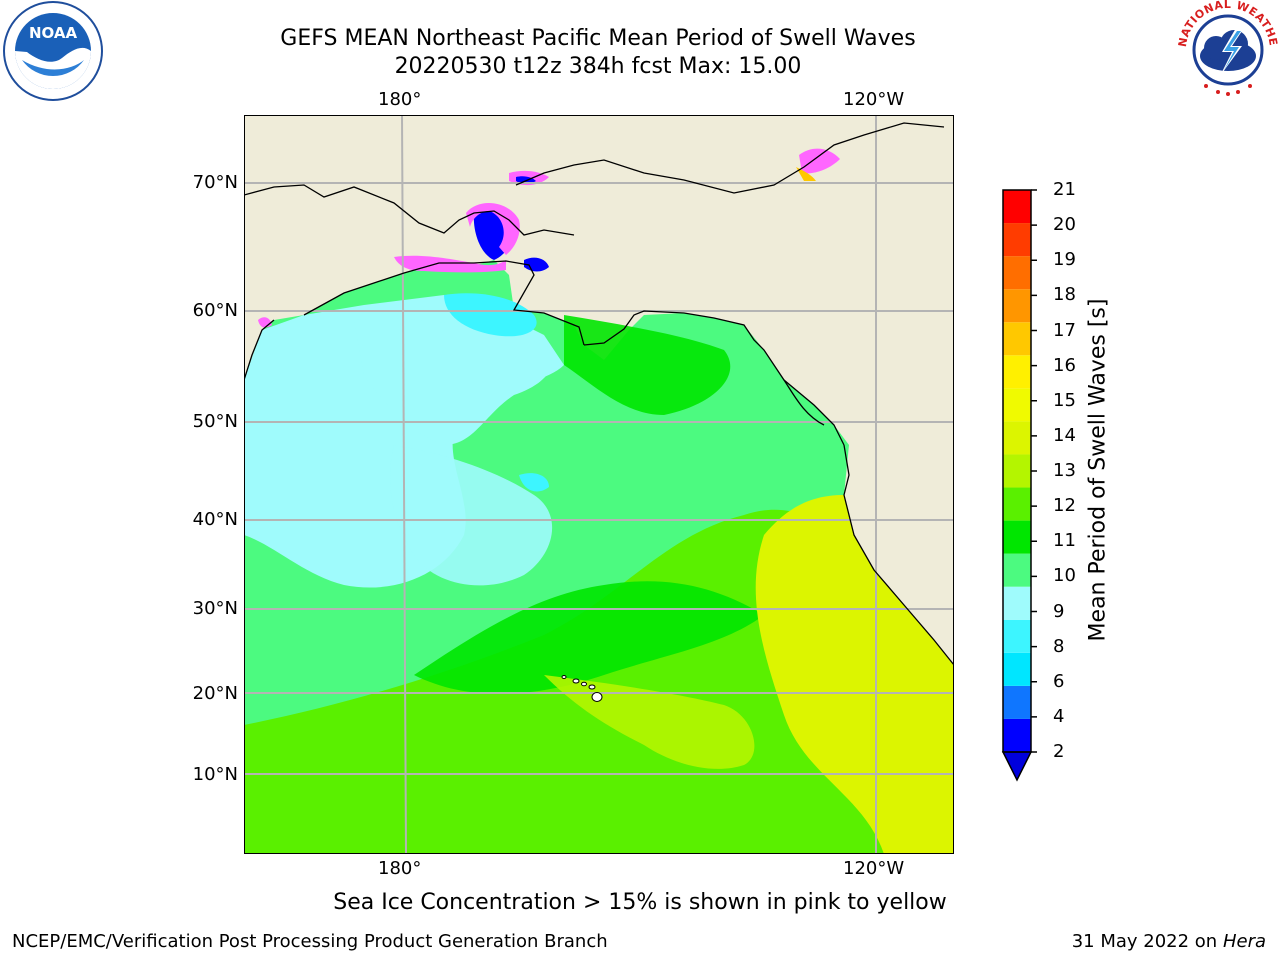  I want to click on footer-host: Hera, so click(1244, 941).